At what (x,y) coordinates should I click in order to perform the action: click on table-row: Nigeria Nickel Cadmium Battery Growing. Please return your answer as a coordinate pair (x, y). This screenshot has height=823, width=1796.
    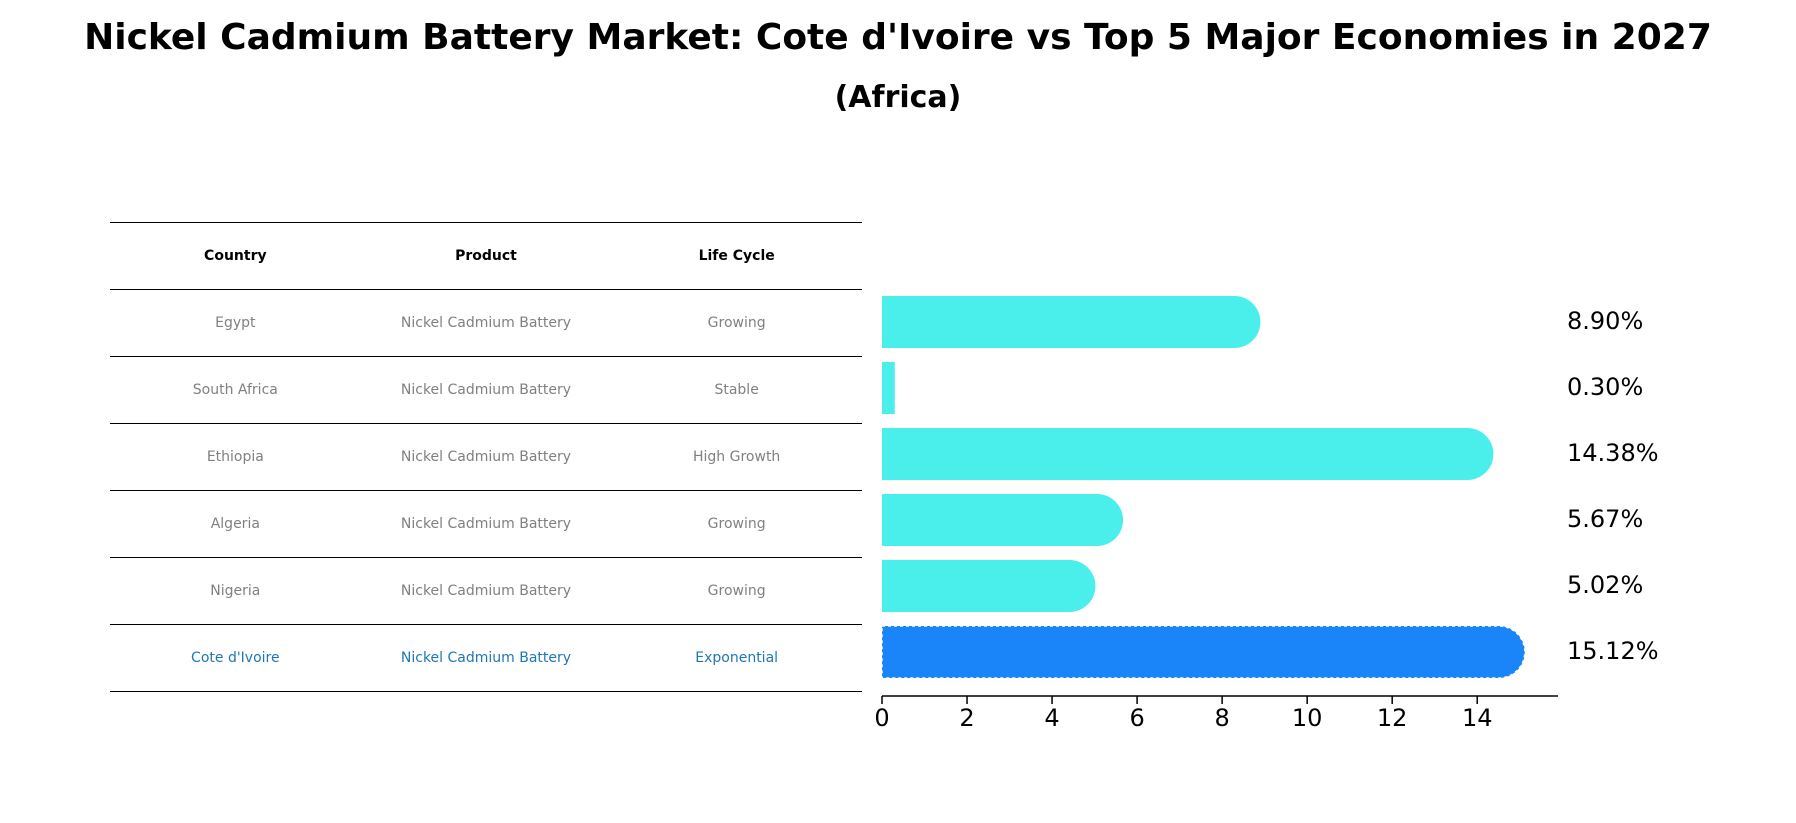
    Looking at the image, I should click on (486, 591).